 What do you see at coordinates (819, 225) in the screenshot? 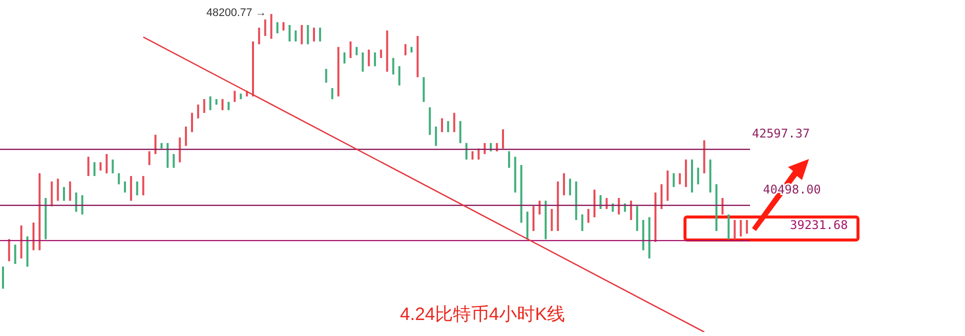
I see `text: 39231.68` at bounding box center [819, 225].